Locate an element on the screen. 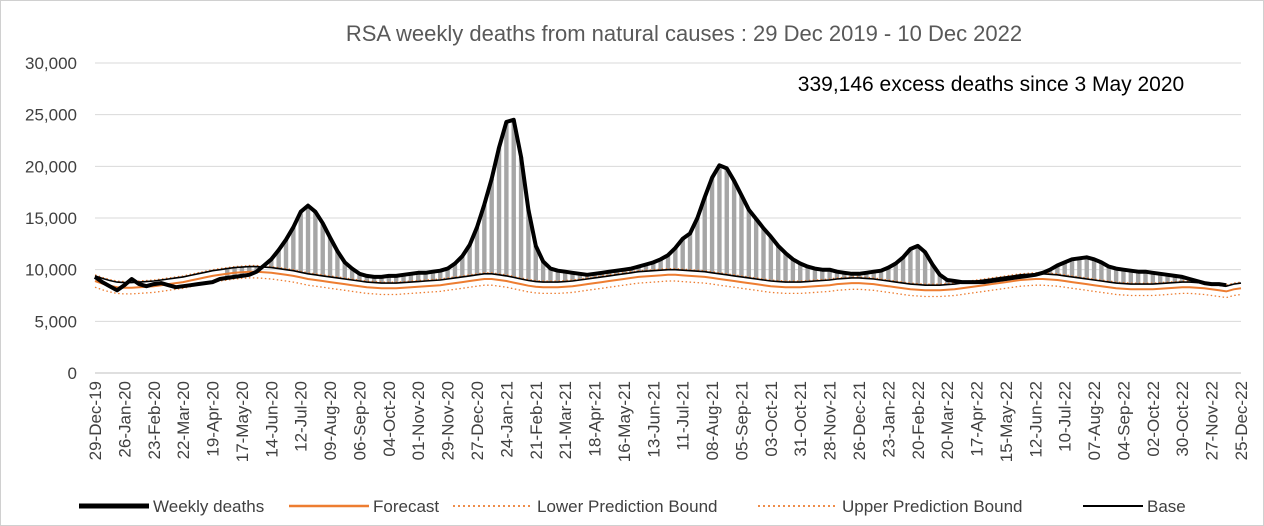  x-tick-label: 21-Feb-21 is located at coordinates (536, 420).